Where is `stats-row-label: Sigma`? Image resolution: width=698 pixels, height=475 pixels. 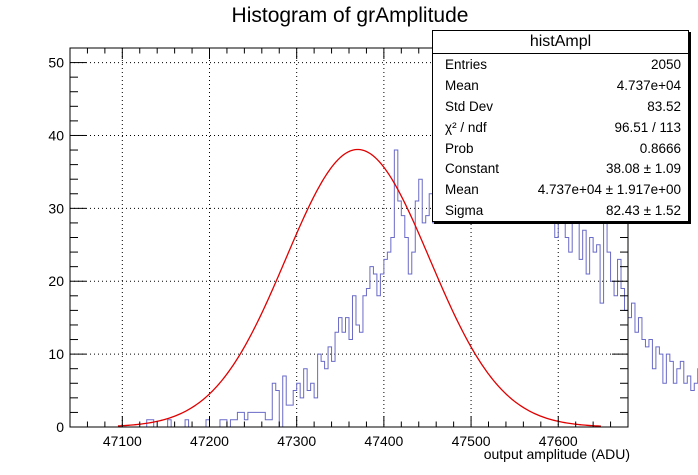
stats-row-label: Sigma is located at coordinates (464, 211).